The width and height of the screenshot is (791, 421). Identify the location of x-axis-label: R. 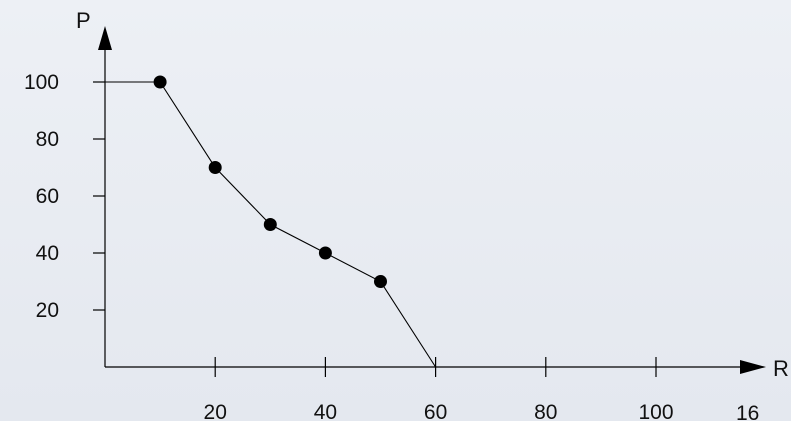
(781, 368).